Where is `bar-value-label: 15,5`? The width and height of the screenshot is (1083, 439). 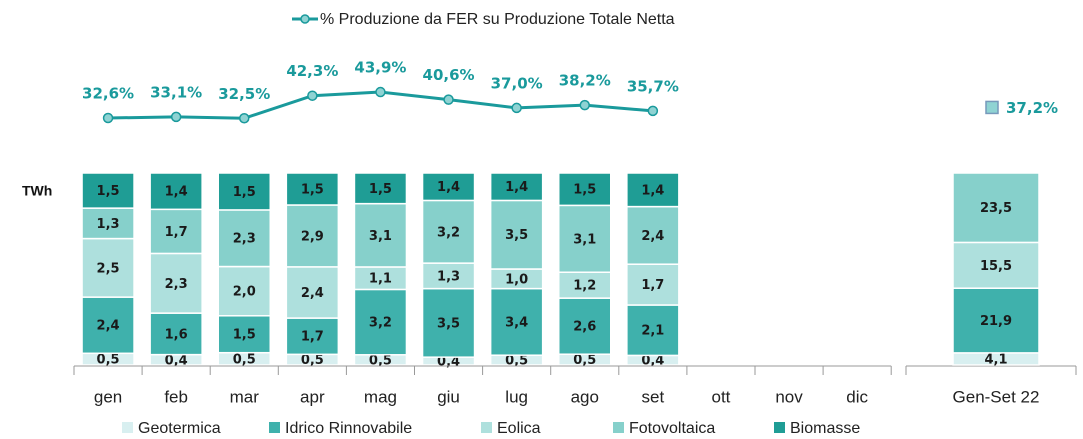 bar-value-label: 15,5 is located at coordinates (996, 266).